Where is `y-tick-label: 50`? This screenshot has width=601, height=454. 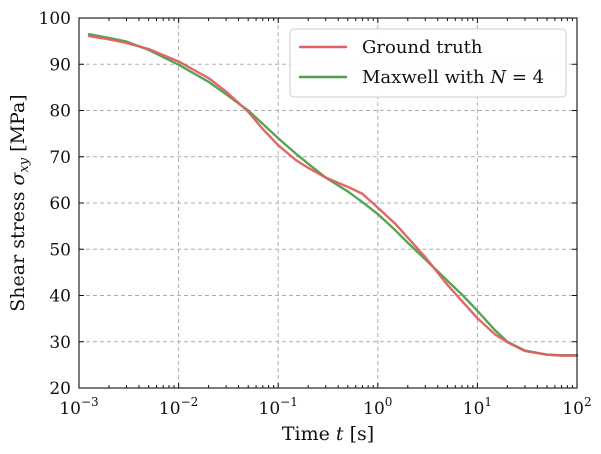
y-tick-label: 50 is located at coordinates (60, 250).